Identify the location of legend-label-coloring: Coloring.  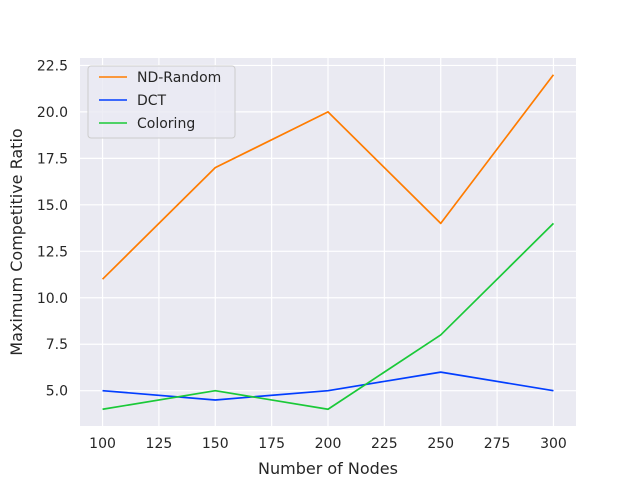
(166, 124).